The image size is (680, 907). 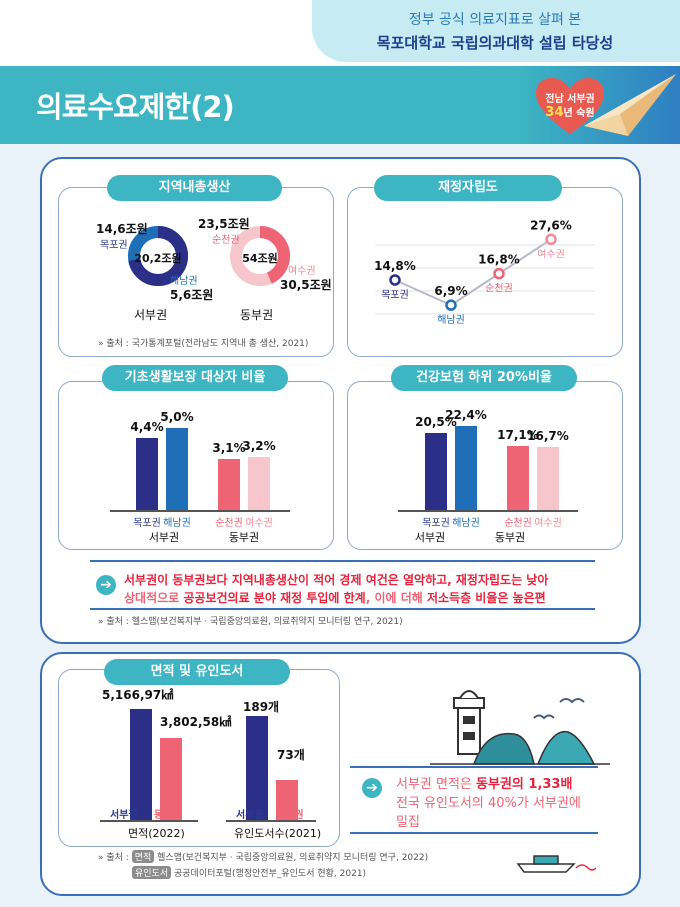 I want to click on grdp-east-center: 54조원, so click(x=260, y=258).